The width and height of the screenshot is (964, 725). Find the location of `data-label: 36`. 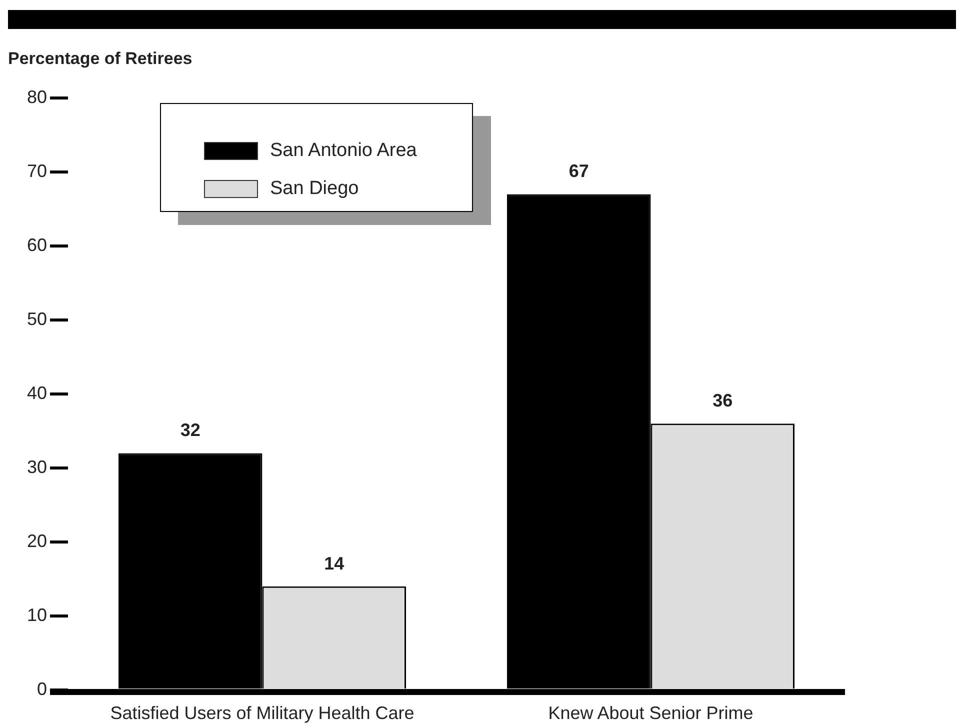

data-label: 36 is located at coordinates (722, 400).